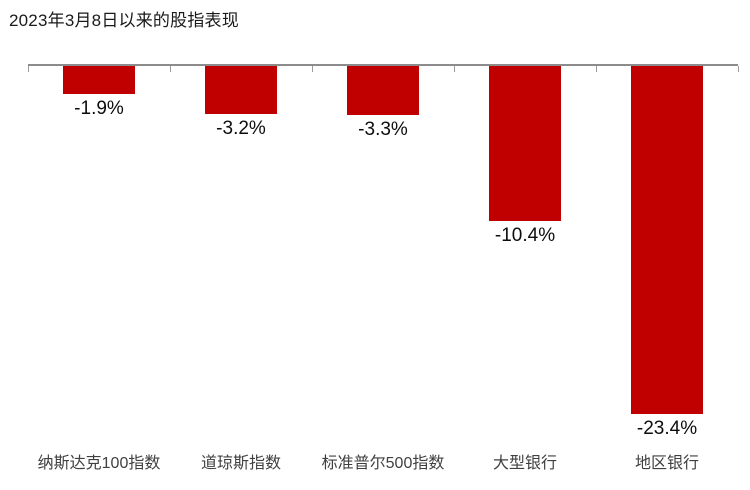 This screenshot has width=750, height=490. Describe the element at coordinates (383, 129) in the screenshot. I see `bar-value-label: -3.3%` at that location.